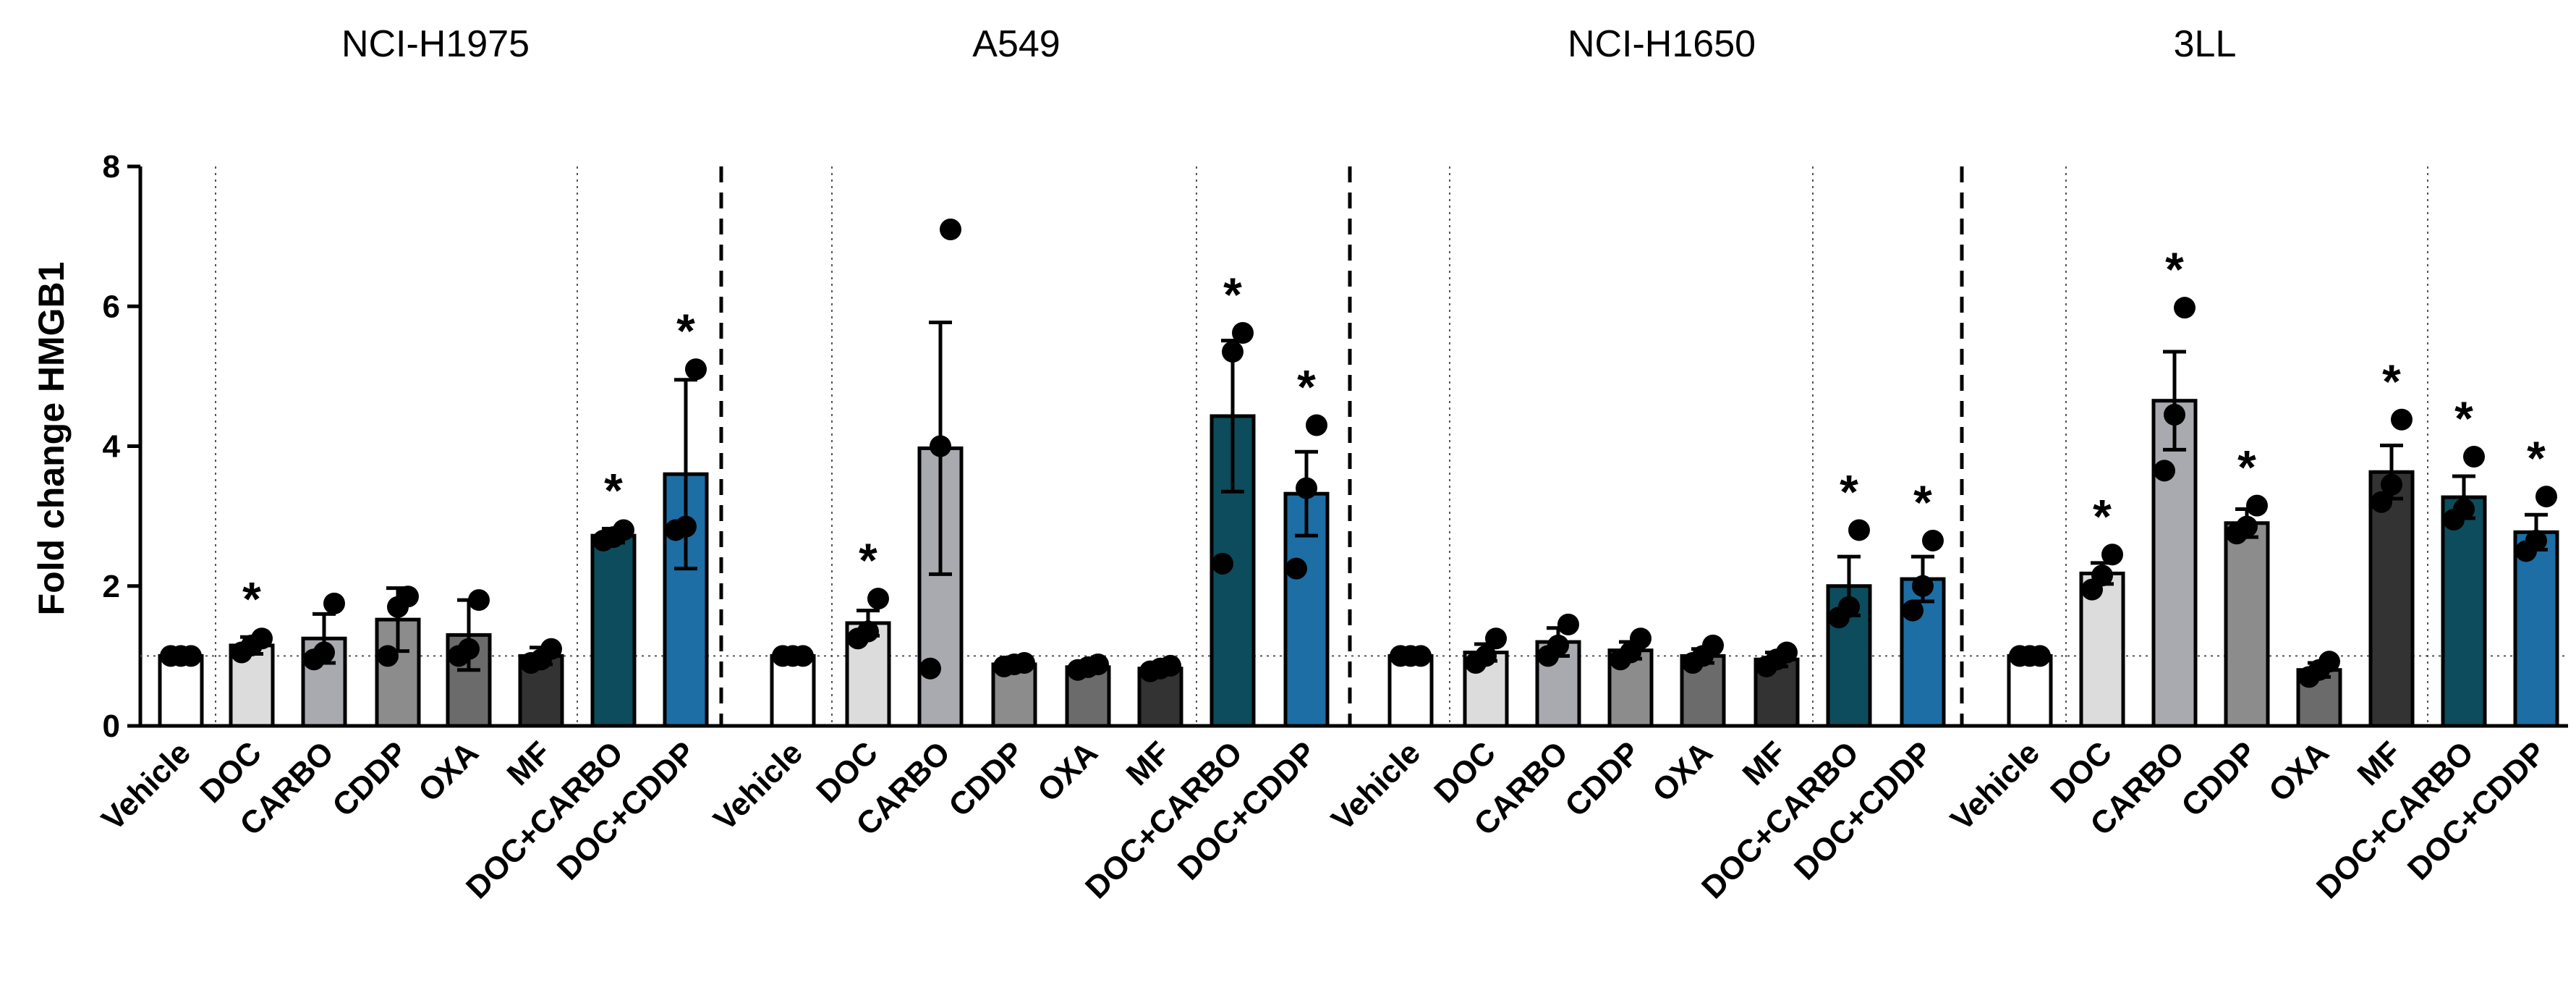 The height and width of the screenshot is (998, 2576). Describe the element at coordinates (112, 447) in the screenshot. I see `y-tick-label: 4` at that location.